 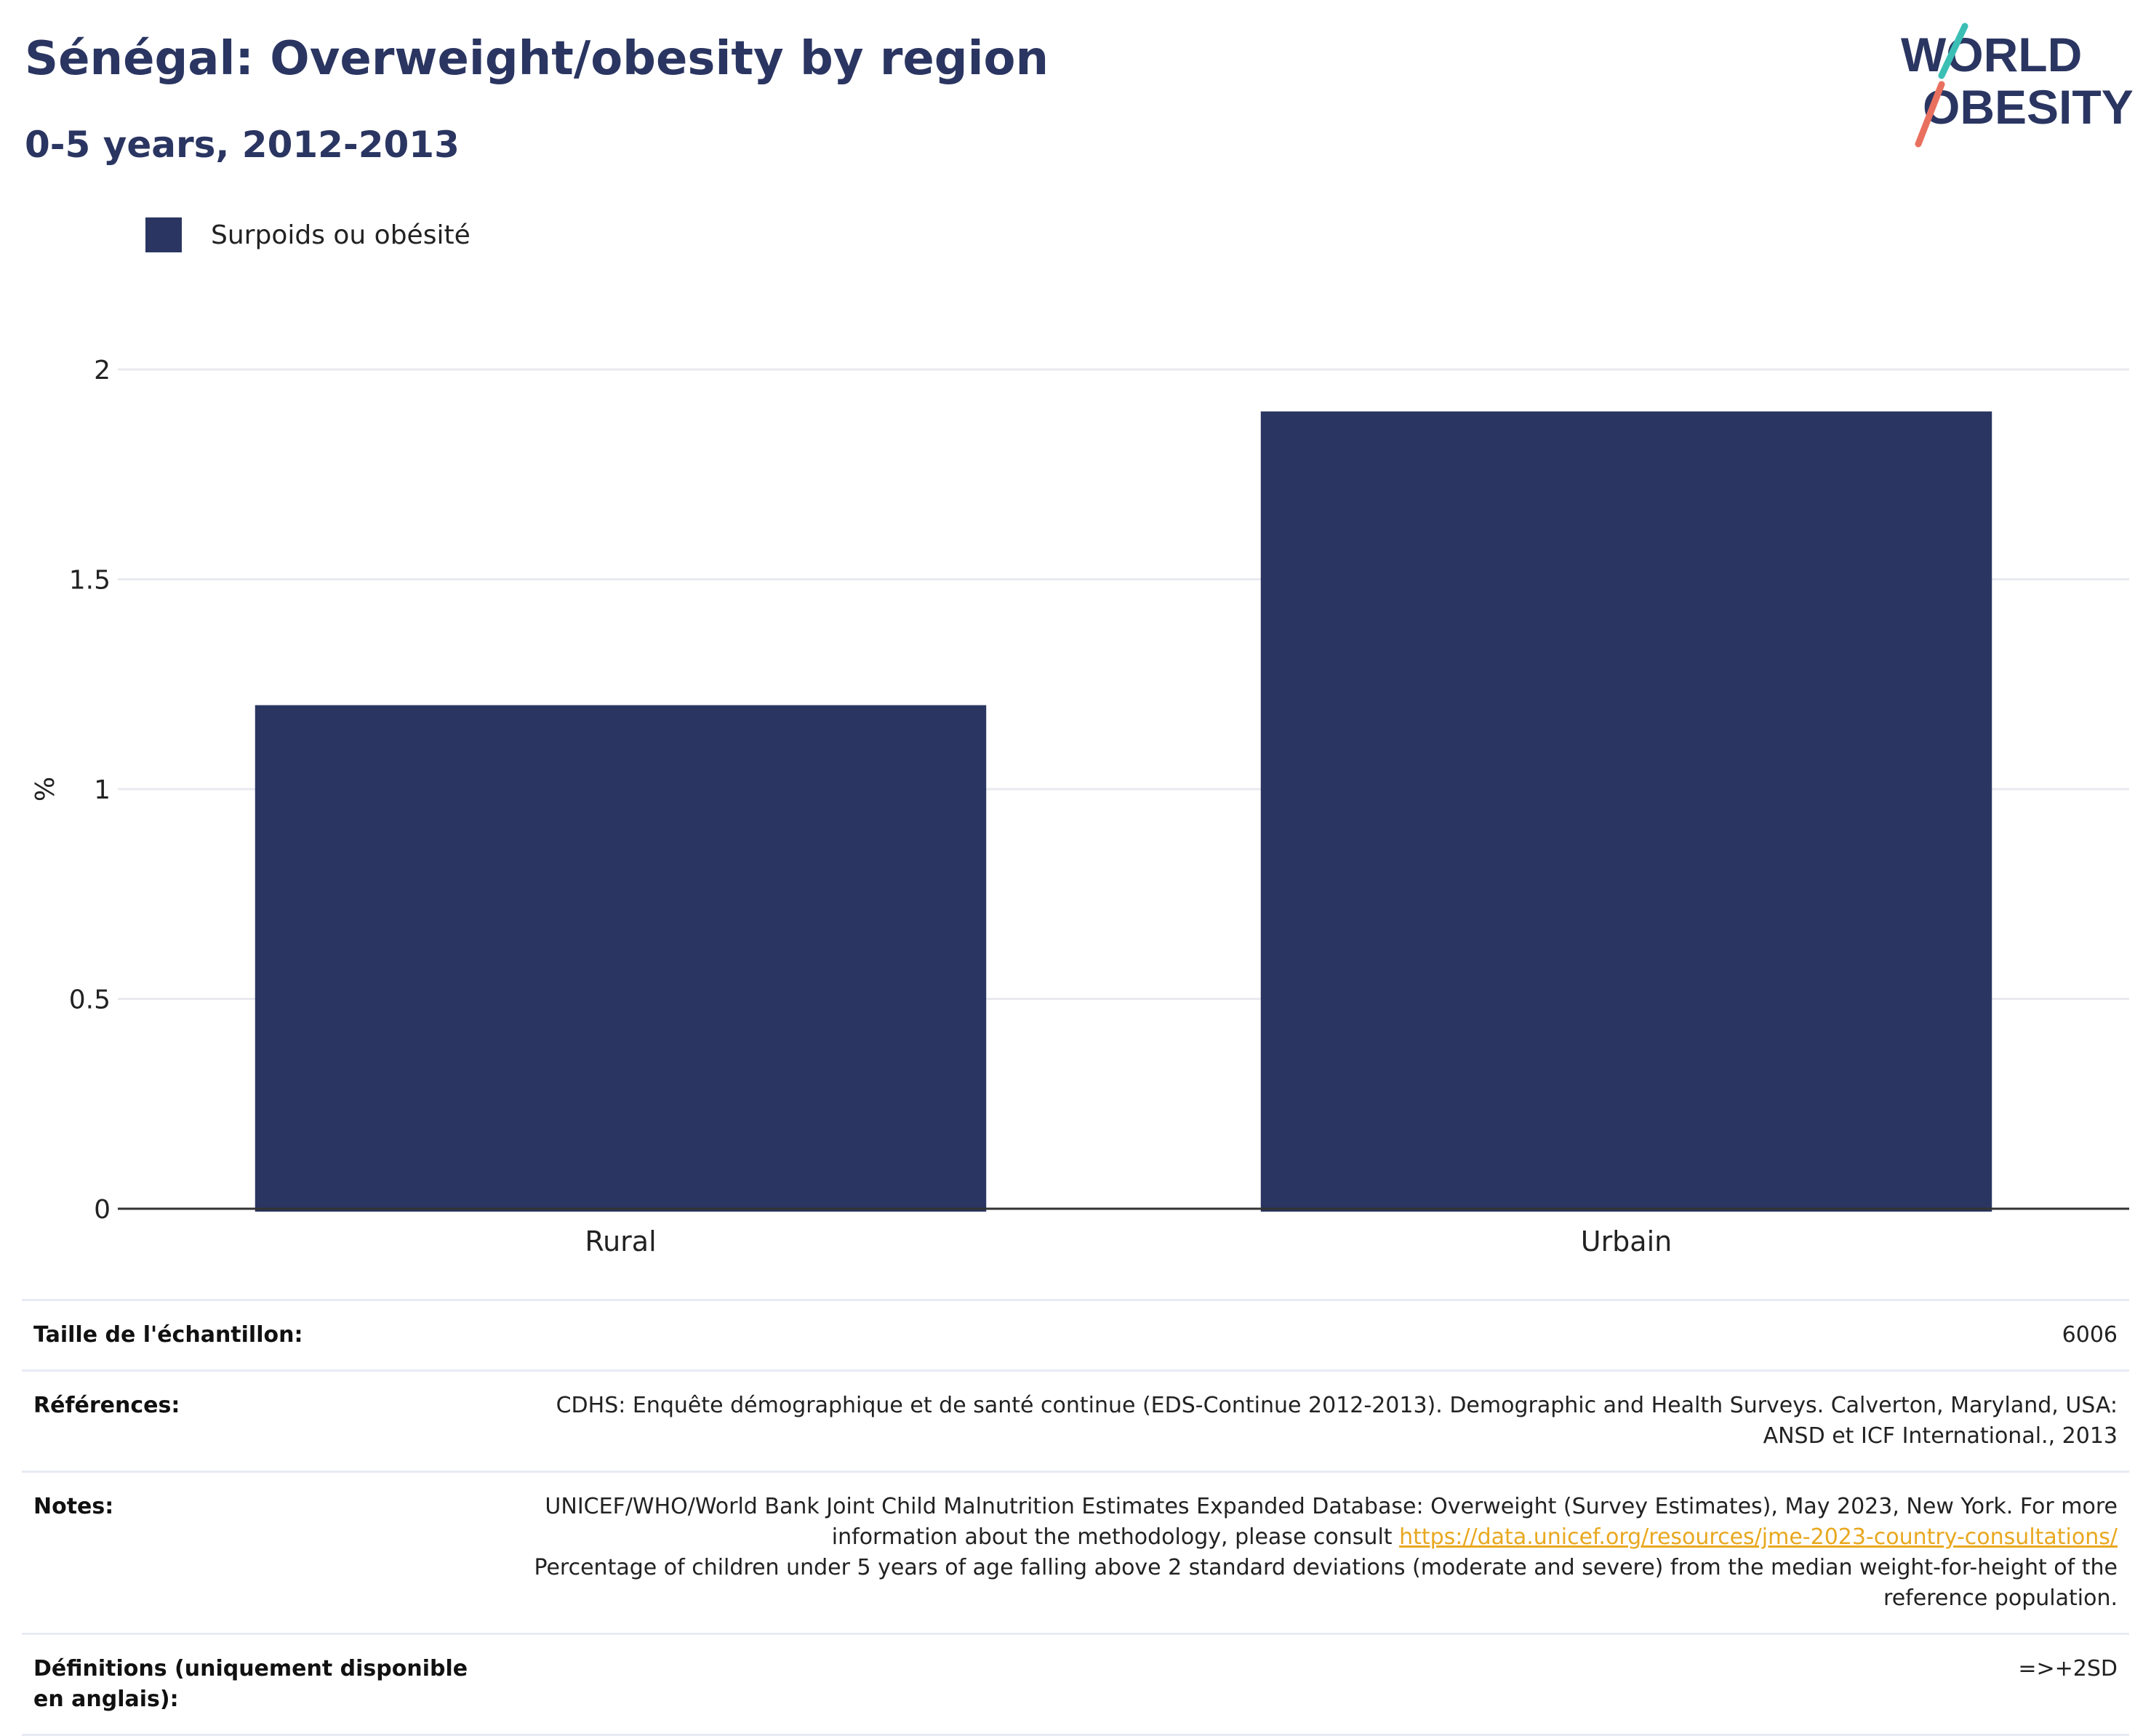 What do you see at coordinates (1627, 1241) in the screenshot?
I see `x-tick-label: Urbain` at bounding box center [1627, 1241].